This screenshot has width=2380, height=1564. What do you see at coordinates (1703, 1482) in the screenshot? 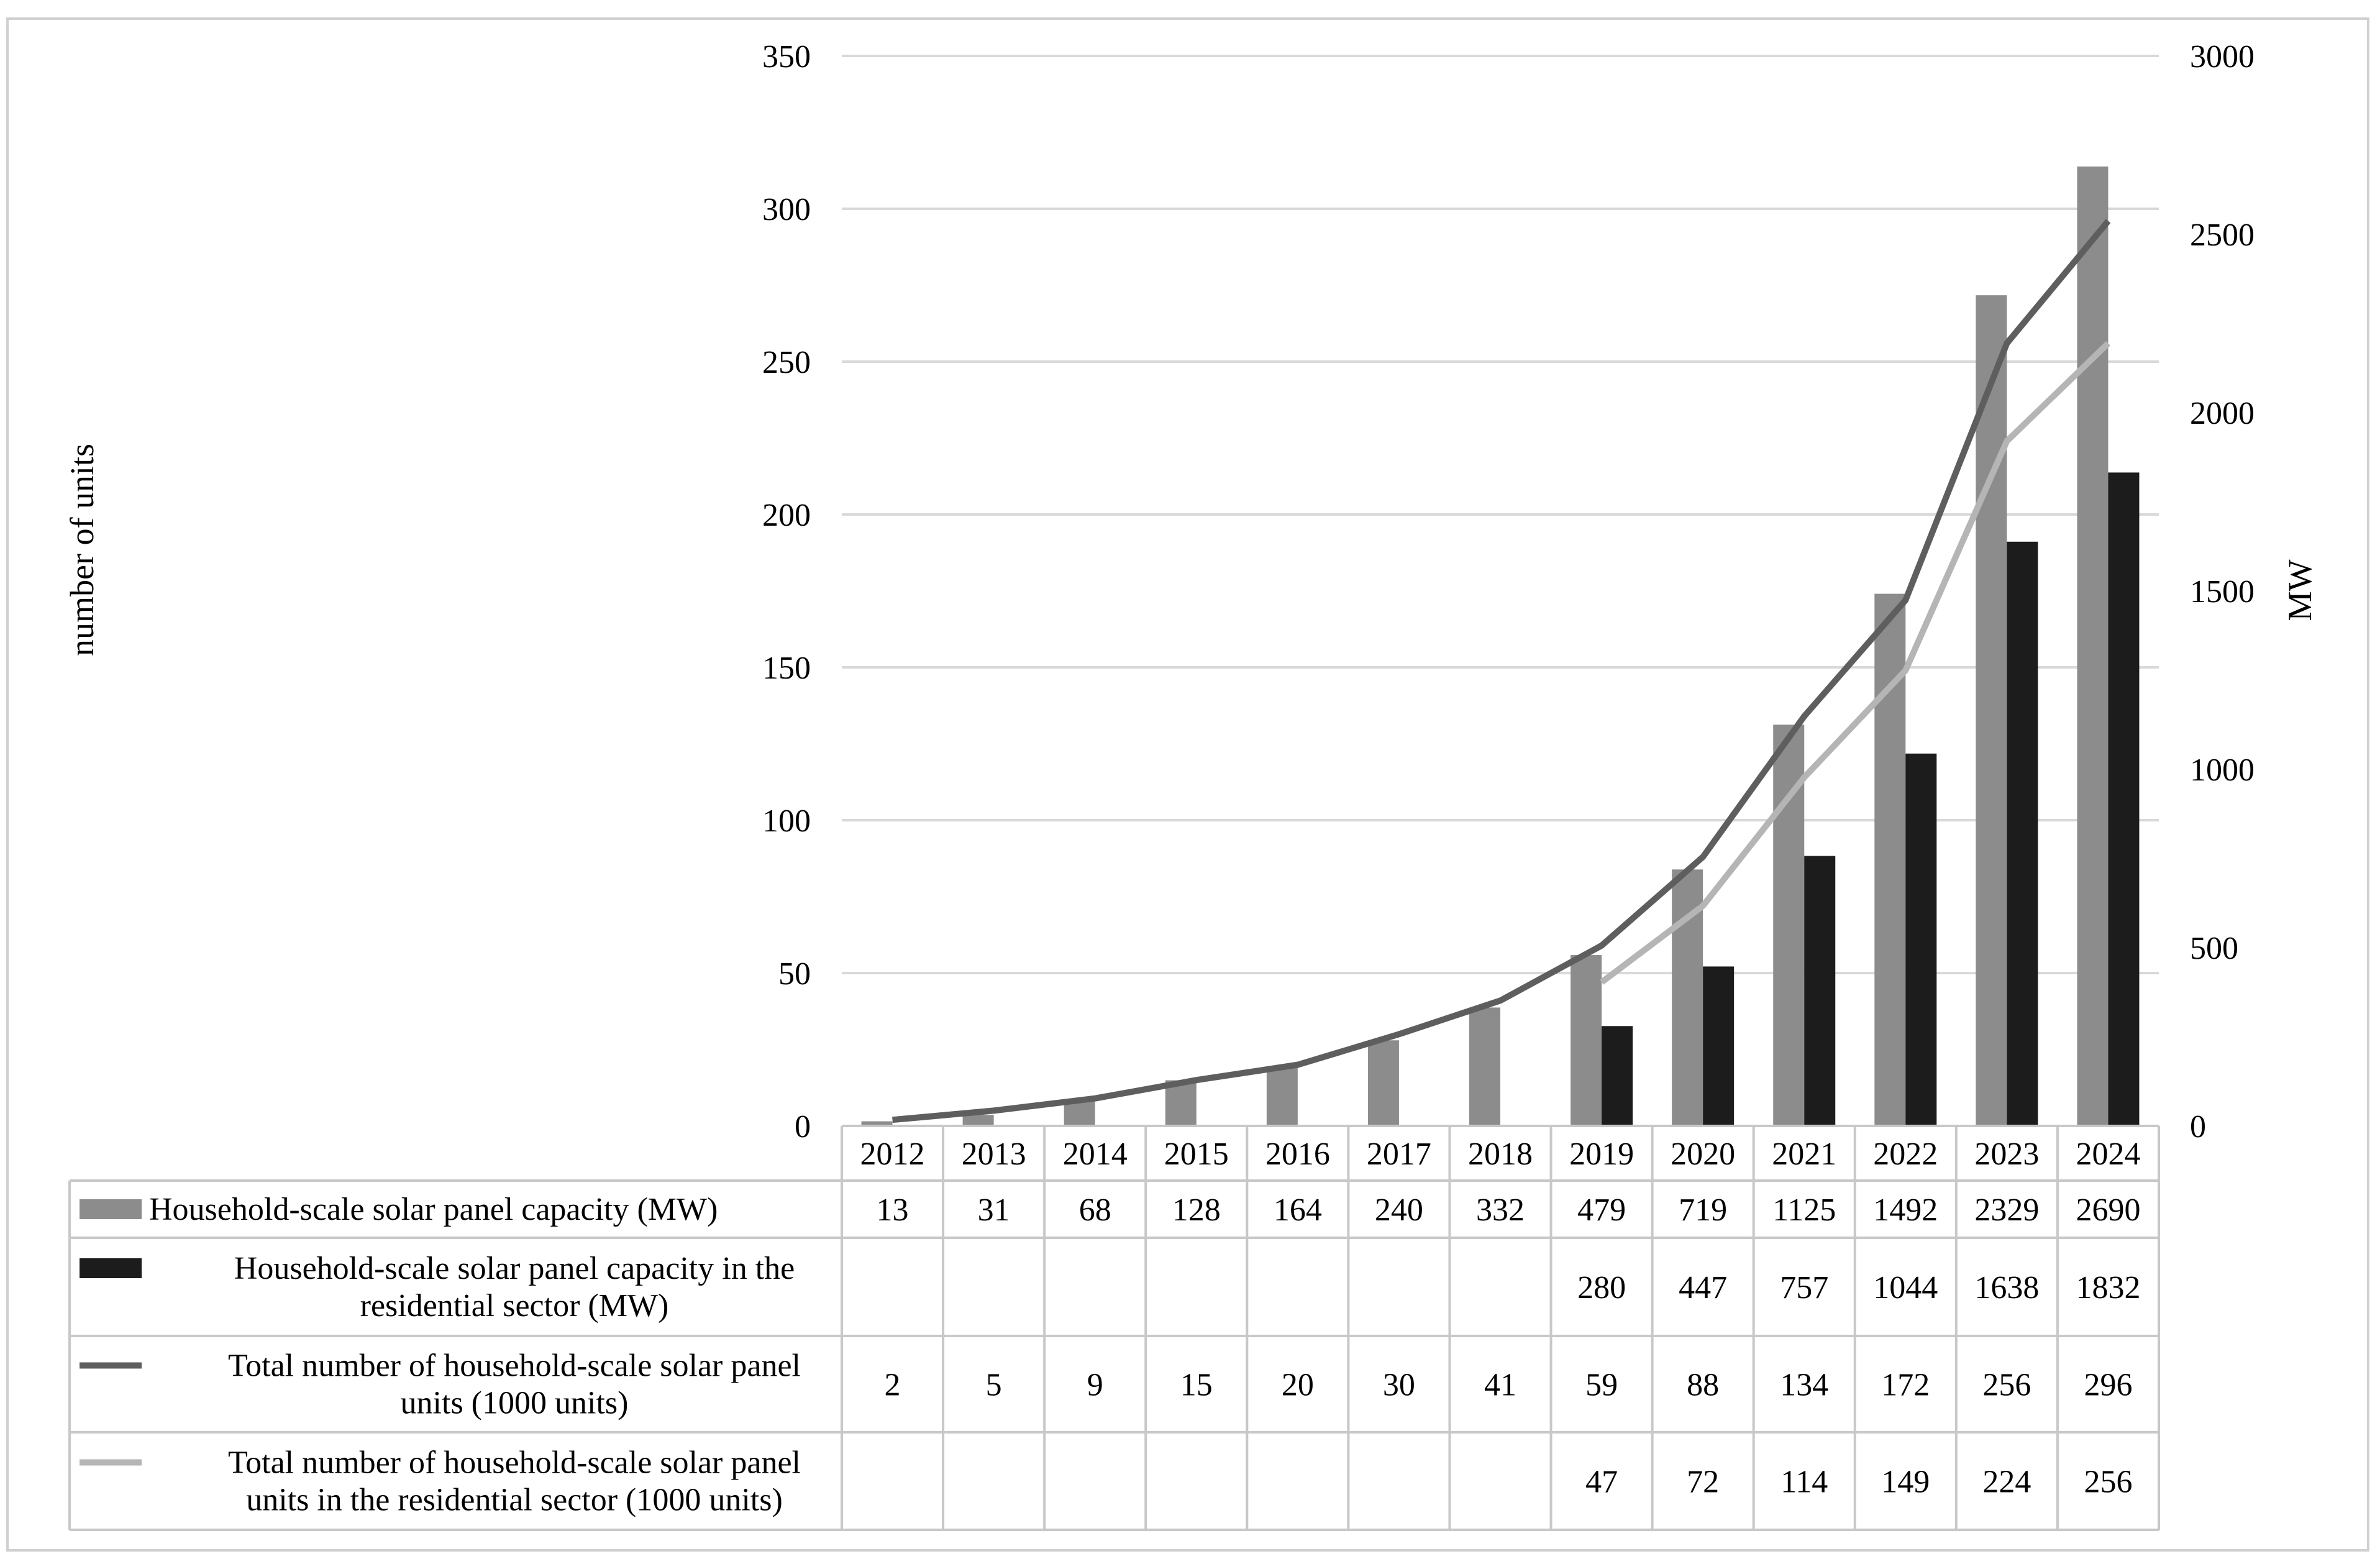
I see `data-label: 72` at bounding box center [1703, 1482].